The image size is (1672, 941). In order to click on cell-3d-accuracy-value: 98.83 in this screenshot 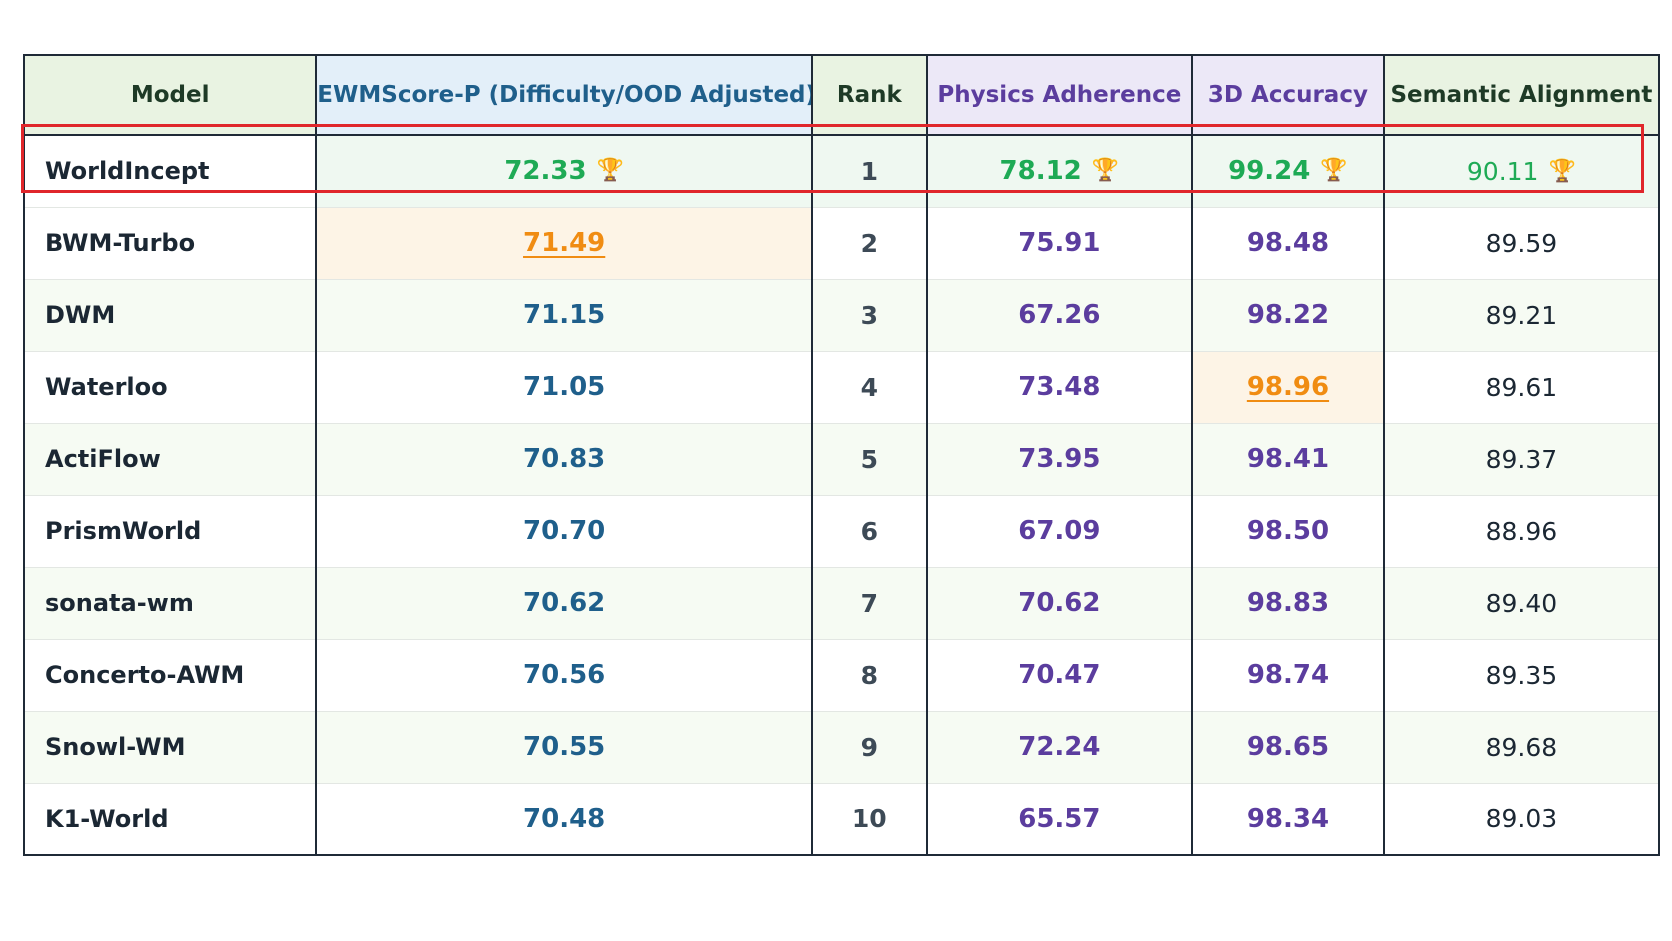, I will do `click(1288, 603)`.